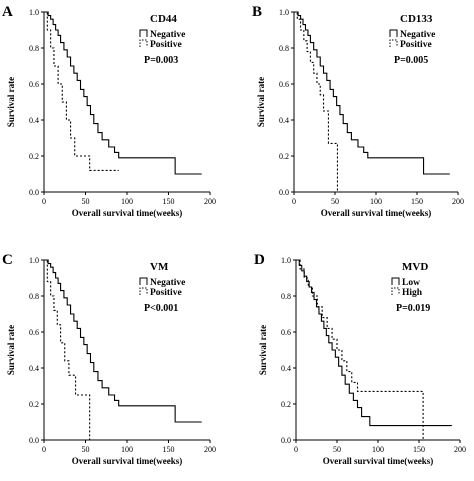  What do you see at coordinates (159, 267) in the screenshot?
I see `marker-label: VM` at bounding box center [159, 267].